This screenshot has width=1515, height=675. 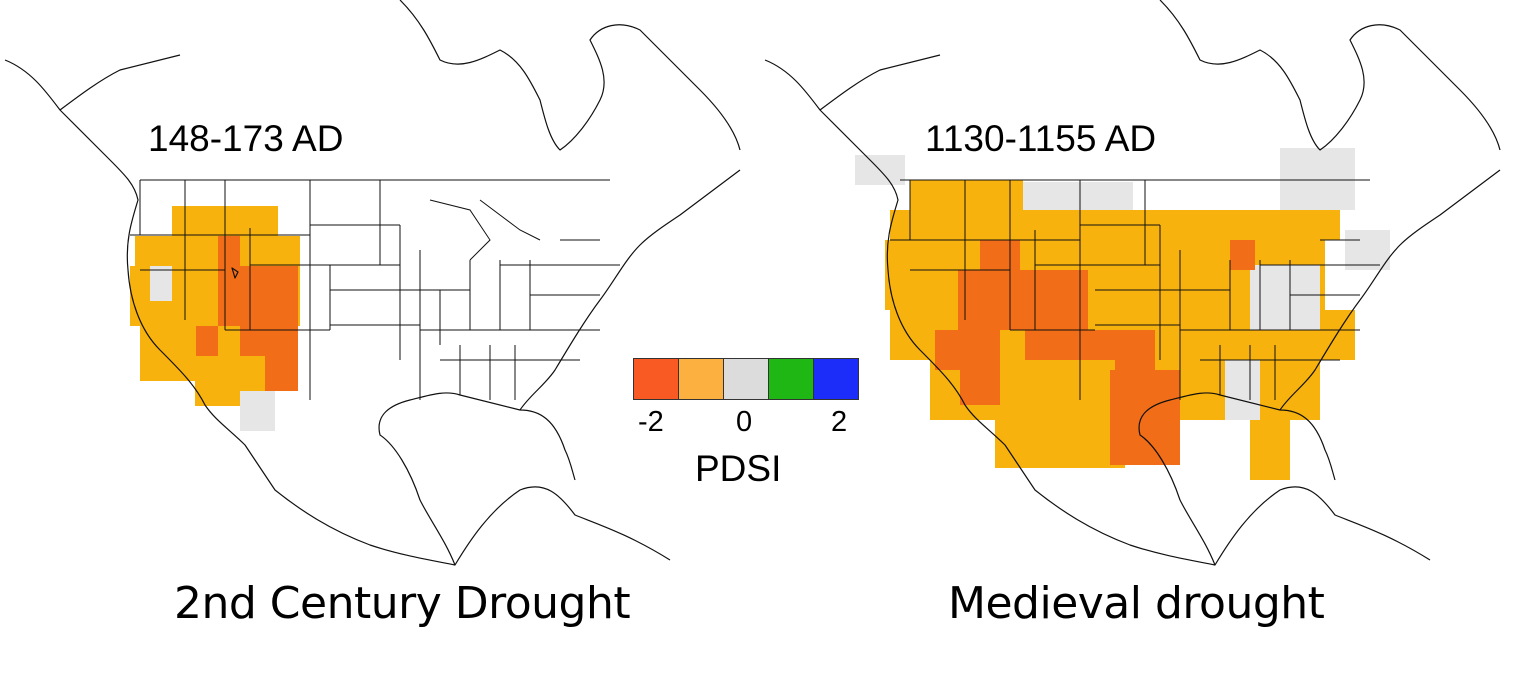 I want to click on legend-tick-high: 2, so click(x=839, y=422).